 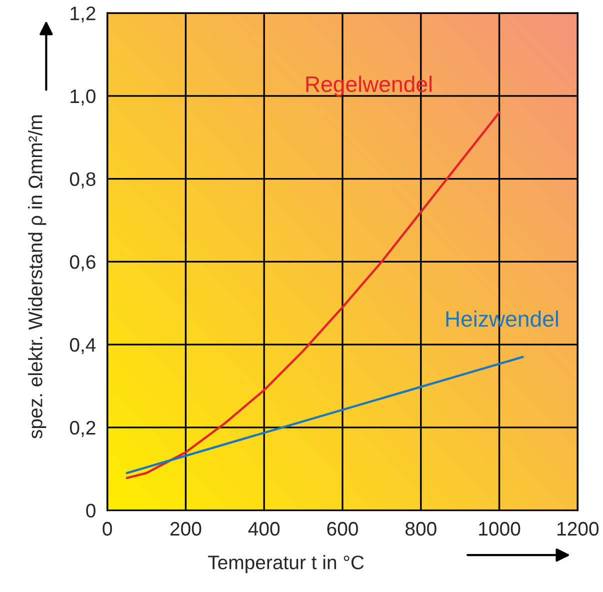 What do you see at coordinates (107, 529) in the screenshot?
I see `x-tick-label: 0` at bounding box center [107, 529].